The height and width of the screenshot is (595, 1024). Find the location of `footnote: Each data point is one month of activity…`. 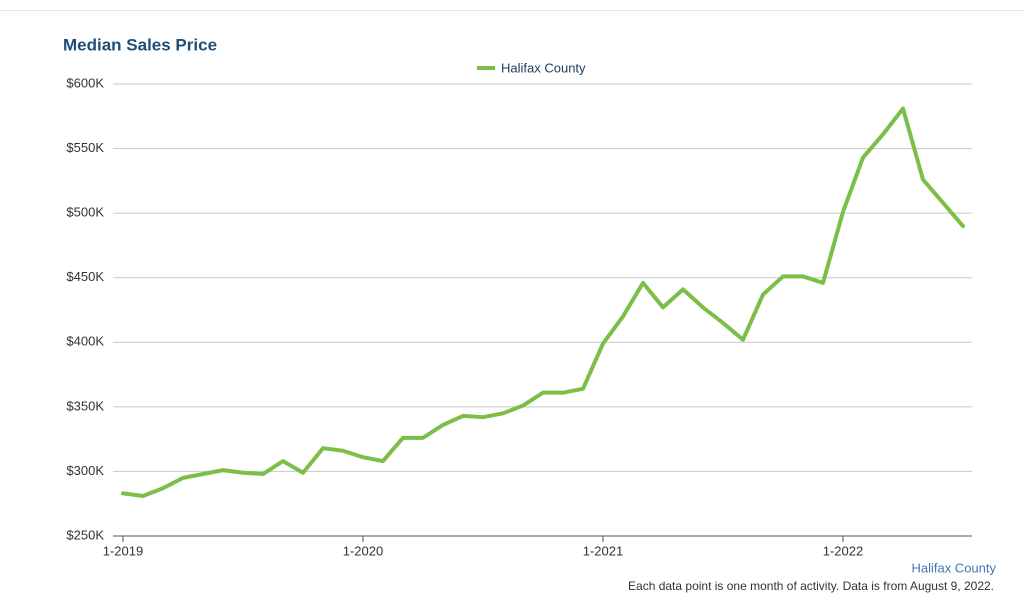

footnote: Each data point is one month of activity… is located at coordinates (811, 586).